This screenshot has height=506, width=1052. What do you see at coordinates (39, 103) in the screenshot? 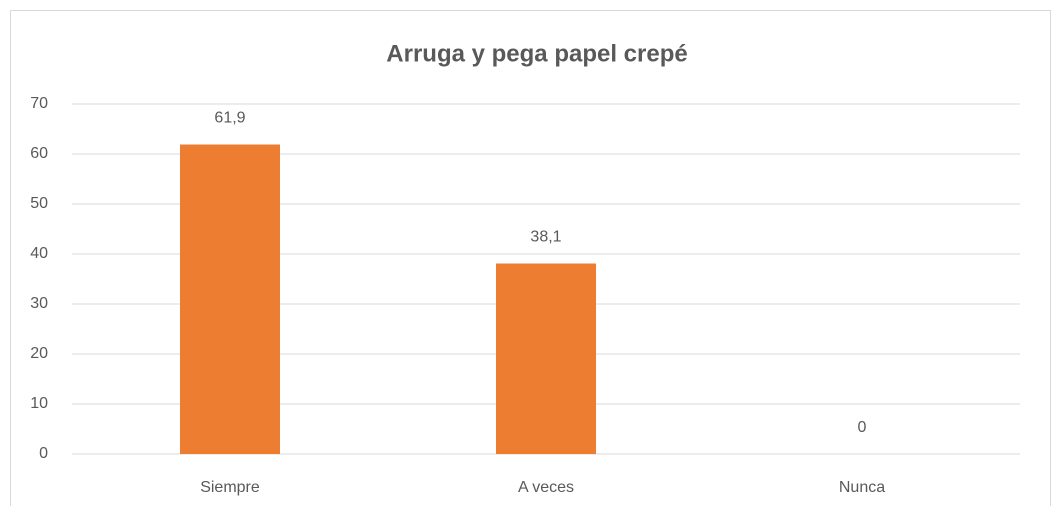
I see `y-tick-label: 70` at bounding box center [39, 103].